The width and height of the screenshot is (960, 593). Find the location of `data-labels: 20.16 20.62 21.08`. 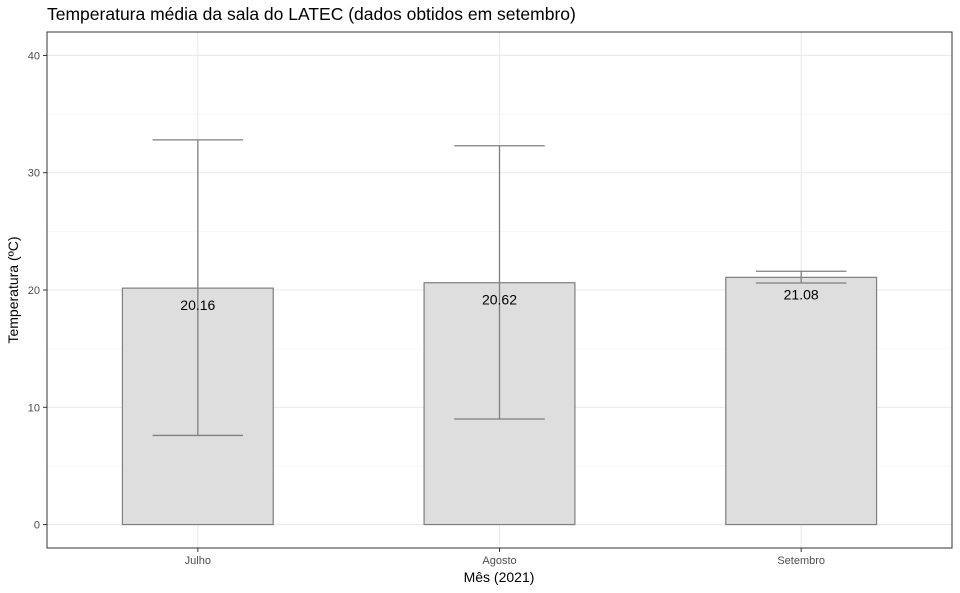

data-labels: 20.16 20.62 21.08 is located at coordinates (499, 299).